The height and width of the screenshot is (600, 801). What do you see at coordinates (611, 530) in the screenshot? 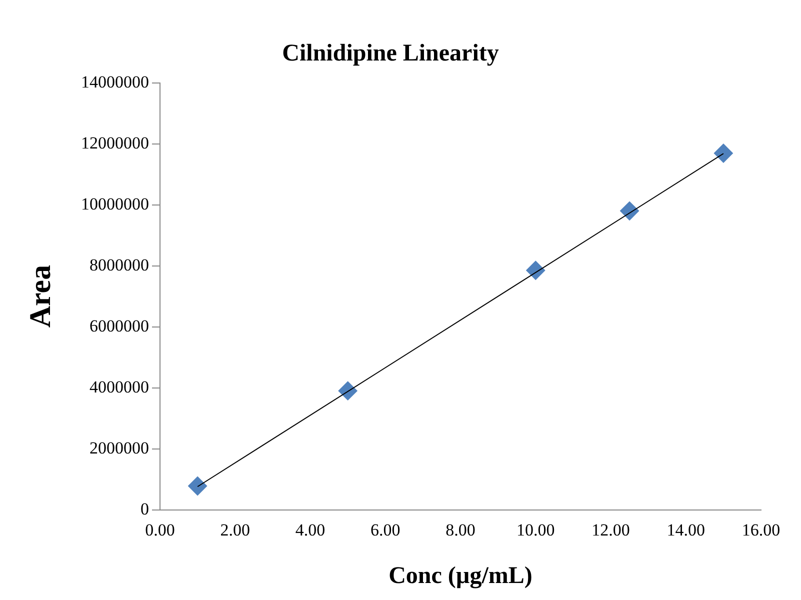
I see `x-tick-label: 12.00` at bounding box center [611, 530].